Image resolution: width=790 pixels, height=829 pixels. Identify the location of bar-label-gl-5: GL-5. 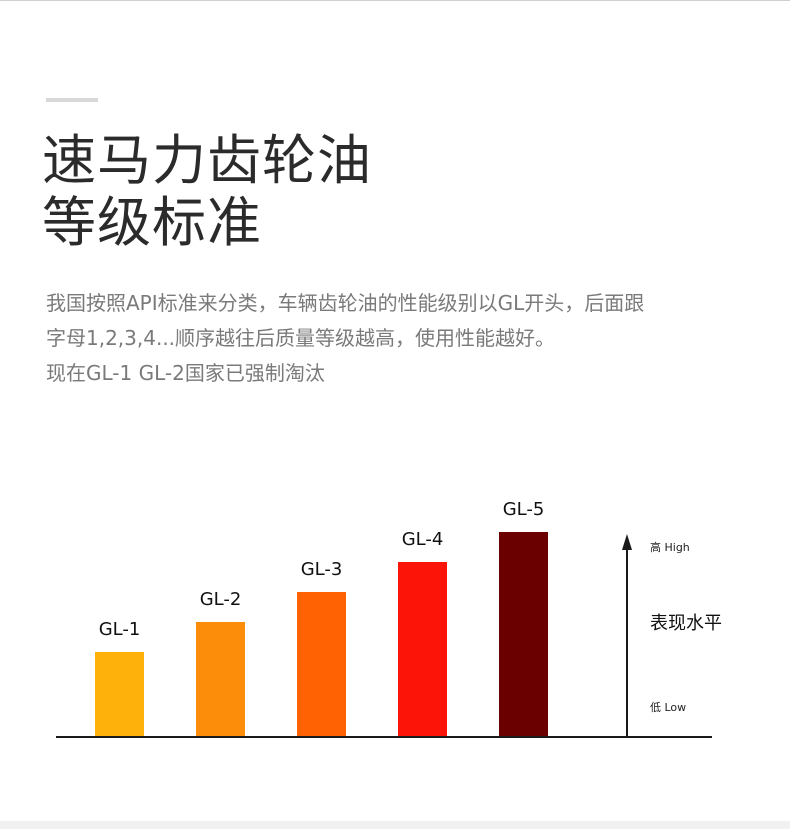
(524, 509).